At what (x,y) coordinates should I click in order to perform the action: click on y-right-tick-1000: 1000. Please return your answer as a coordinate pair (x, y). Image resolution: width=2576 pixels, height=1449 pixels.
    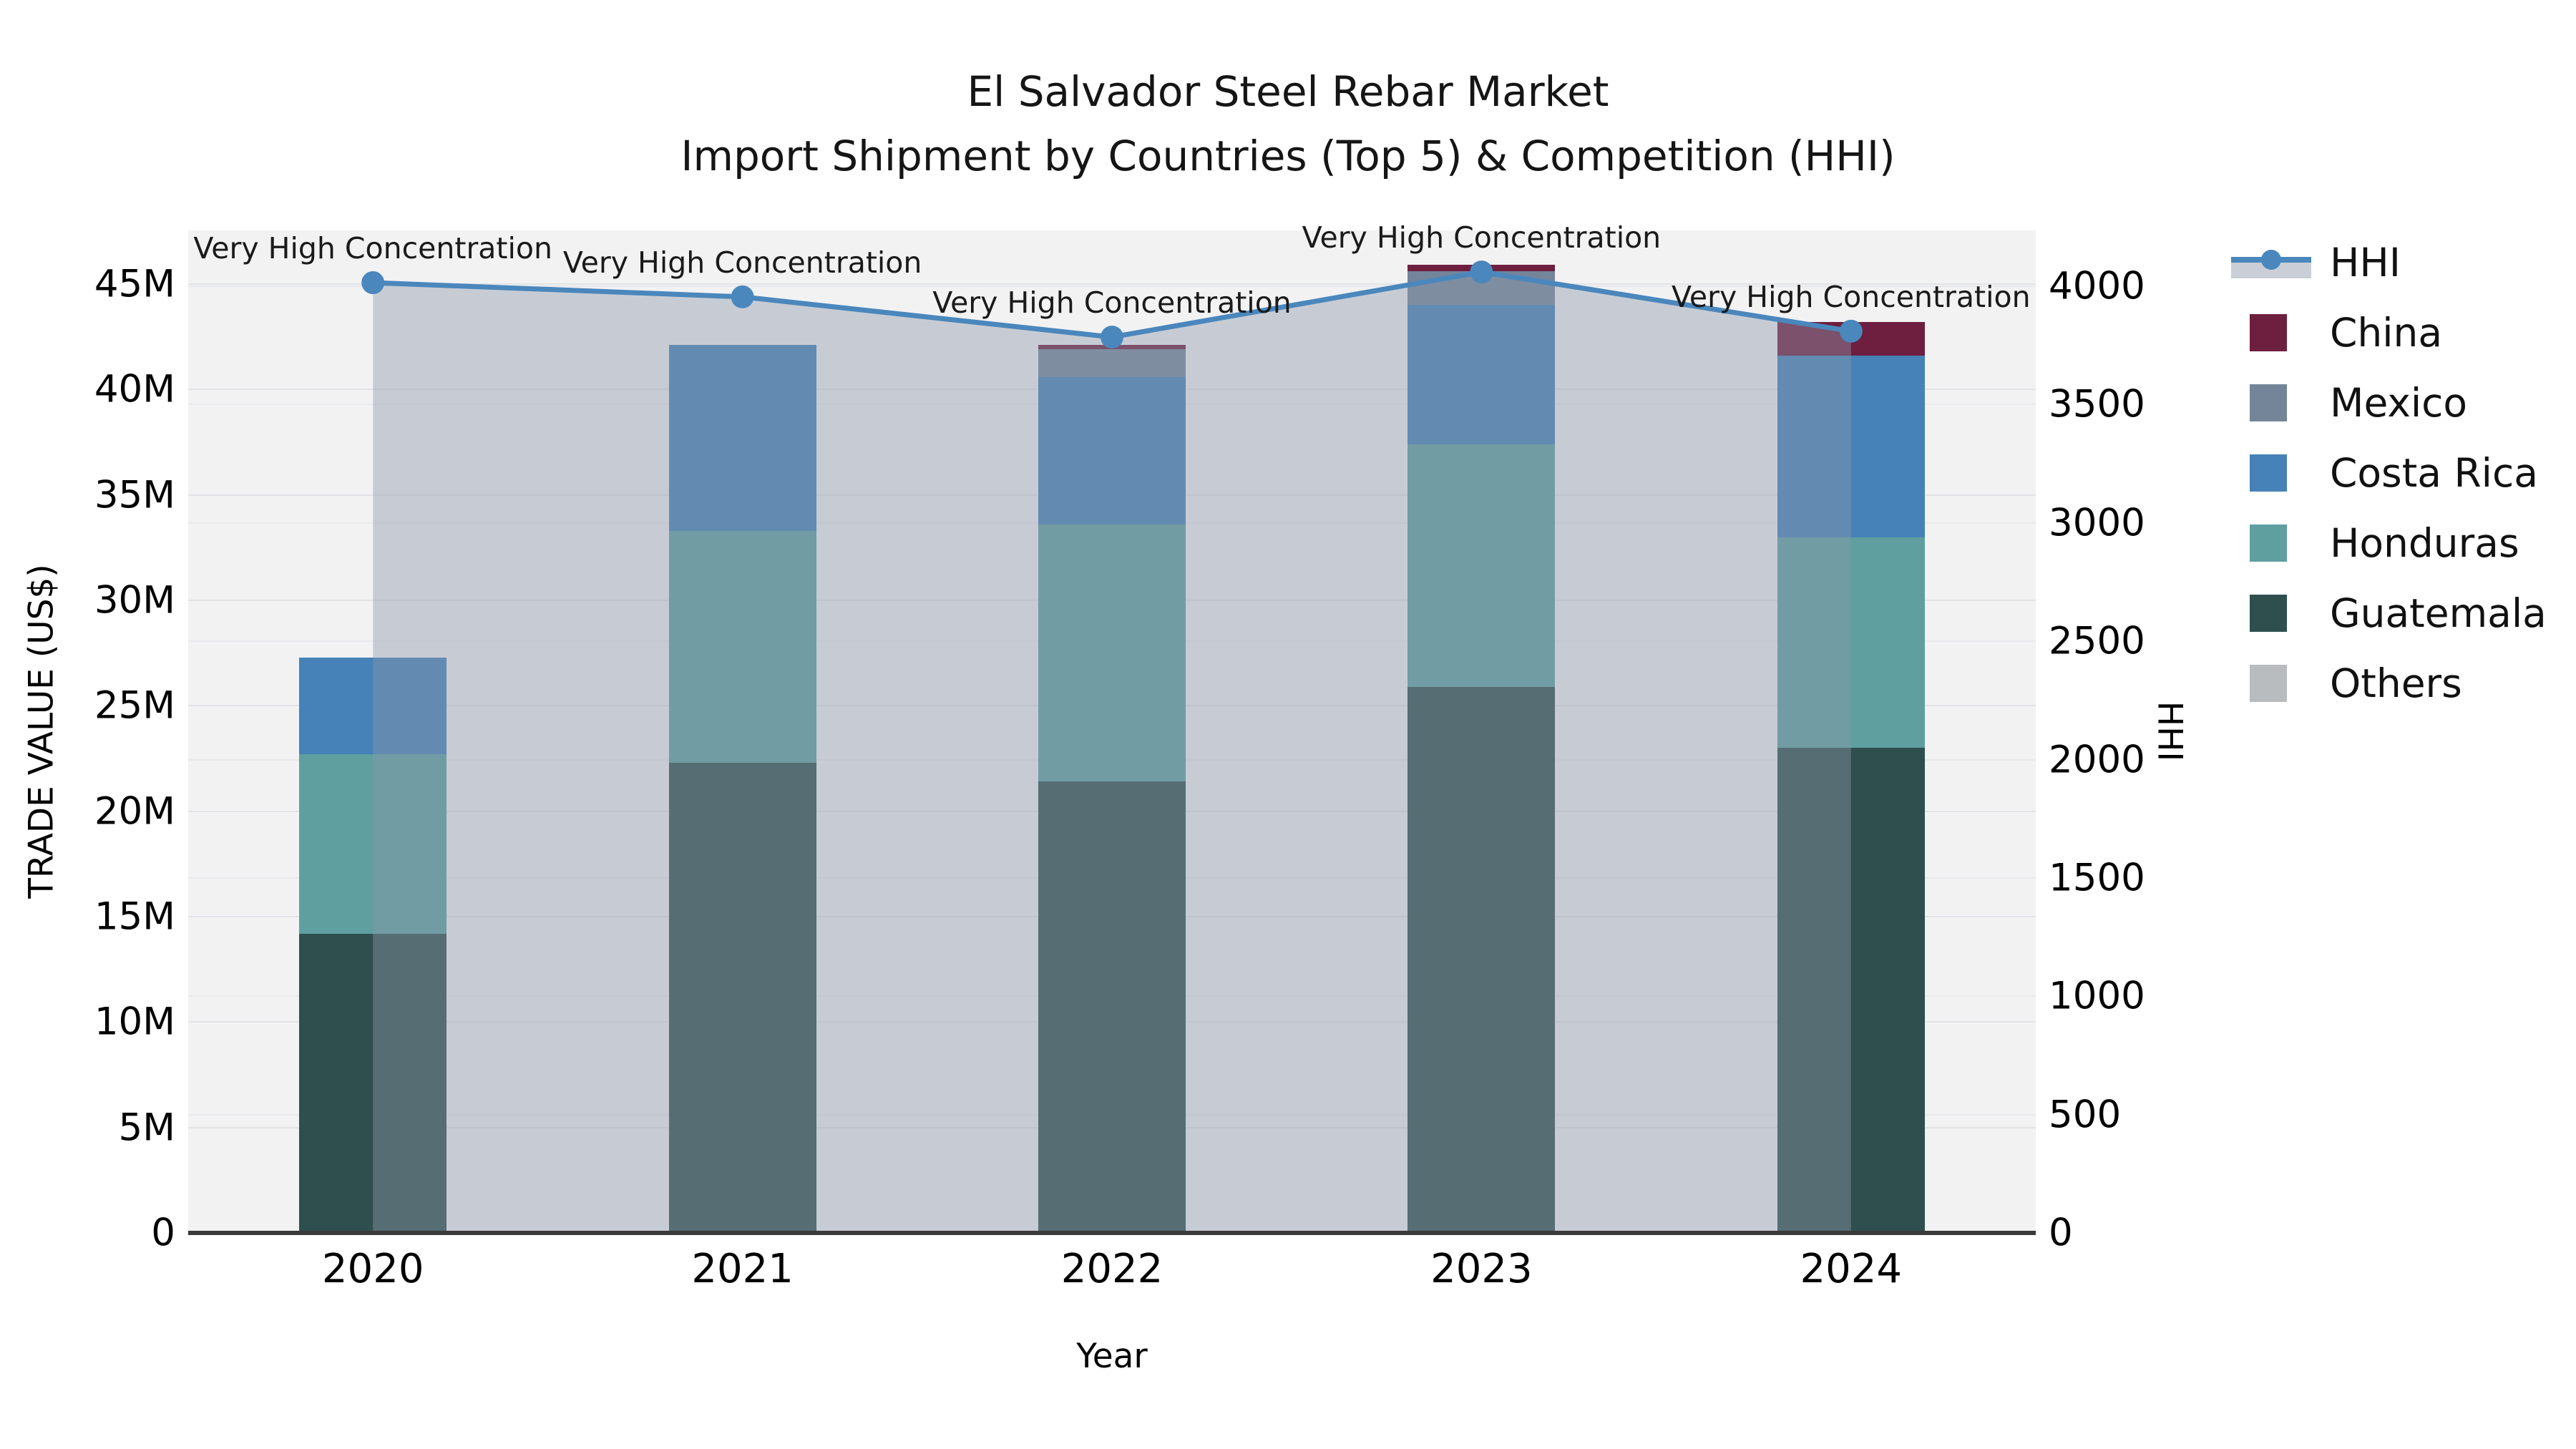
    Looking at the image, I should click on (2097, 996).